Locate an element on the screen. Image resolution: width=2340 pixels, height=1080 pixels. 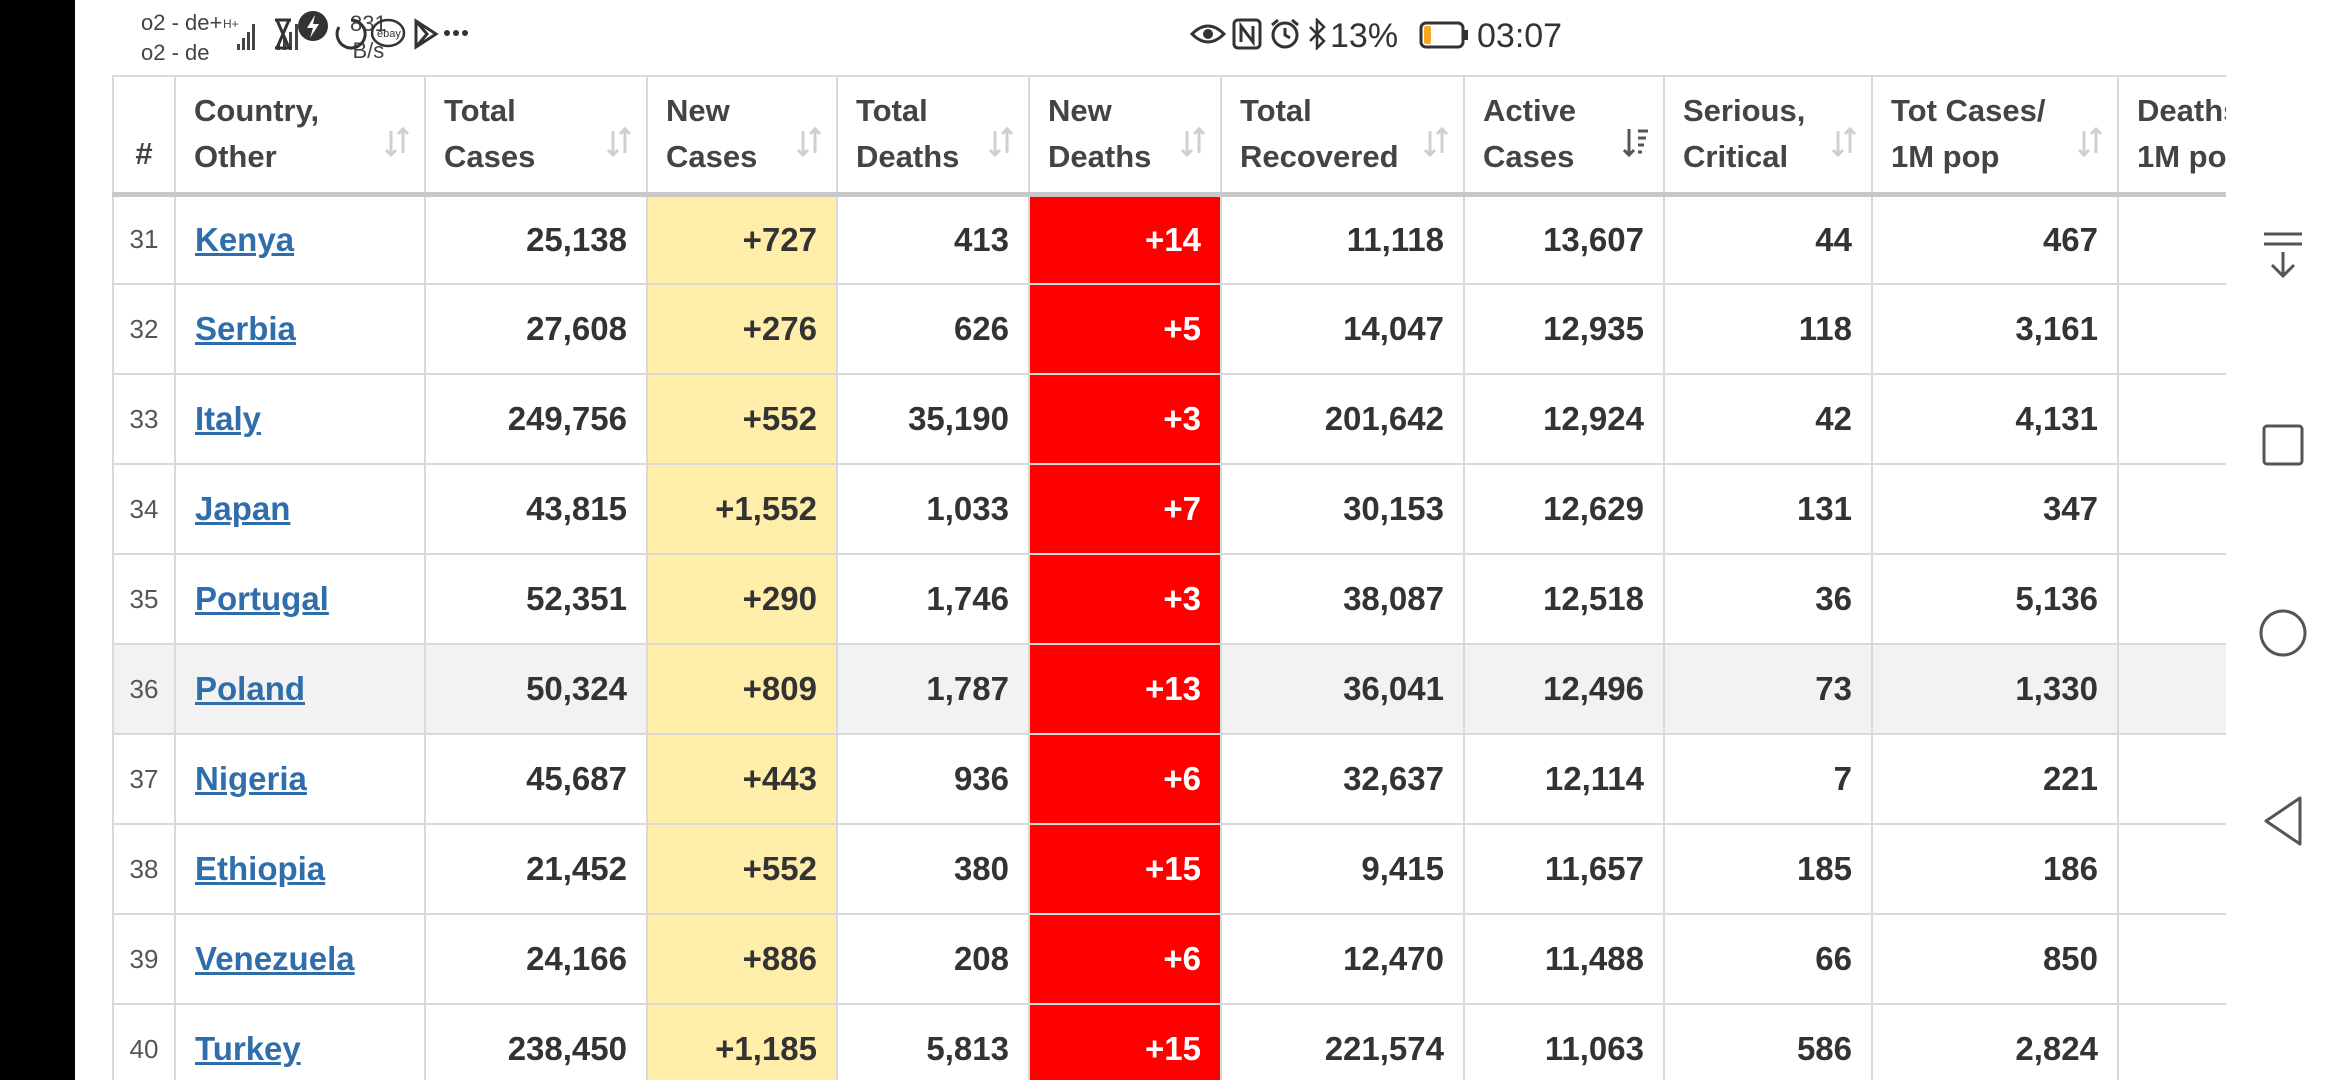
rank-cell: 35 is located at coordinates (144, 599).